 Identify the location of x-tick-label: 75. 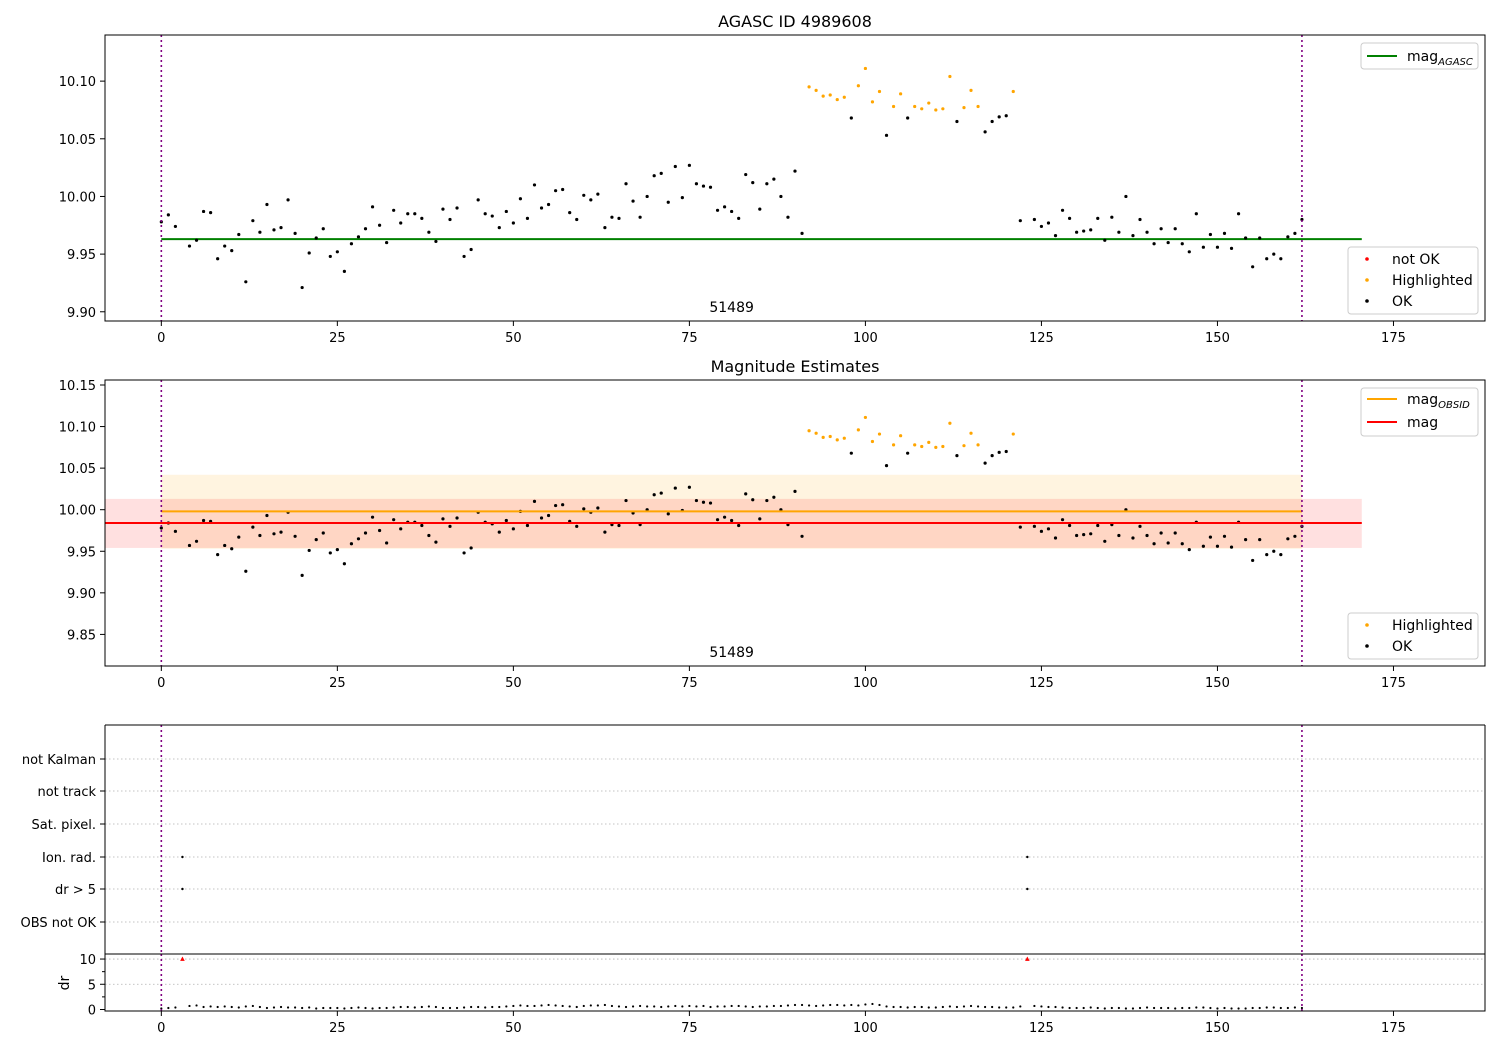
(689, 338).